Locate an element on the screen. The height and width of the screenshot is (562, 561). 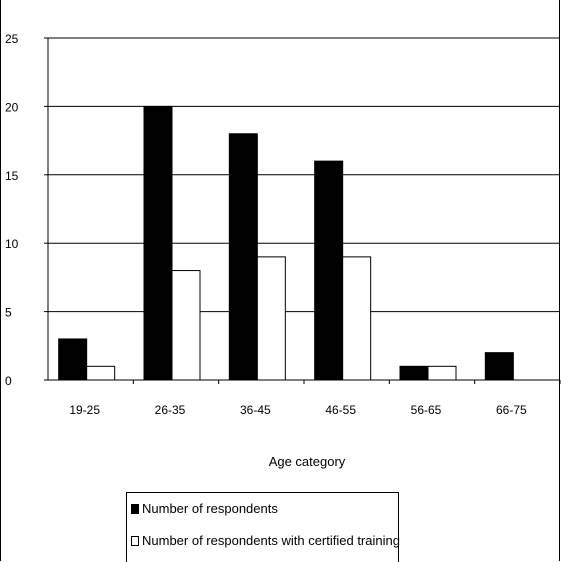
legend-label-respondents: Number of respondents is located at coordinates (210, 508).